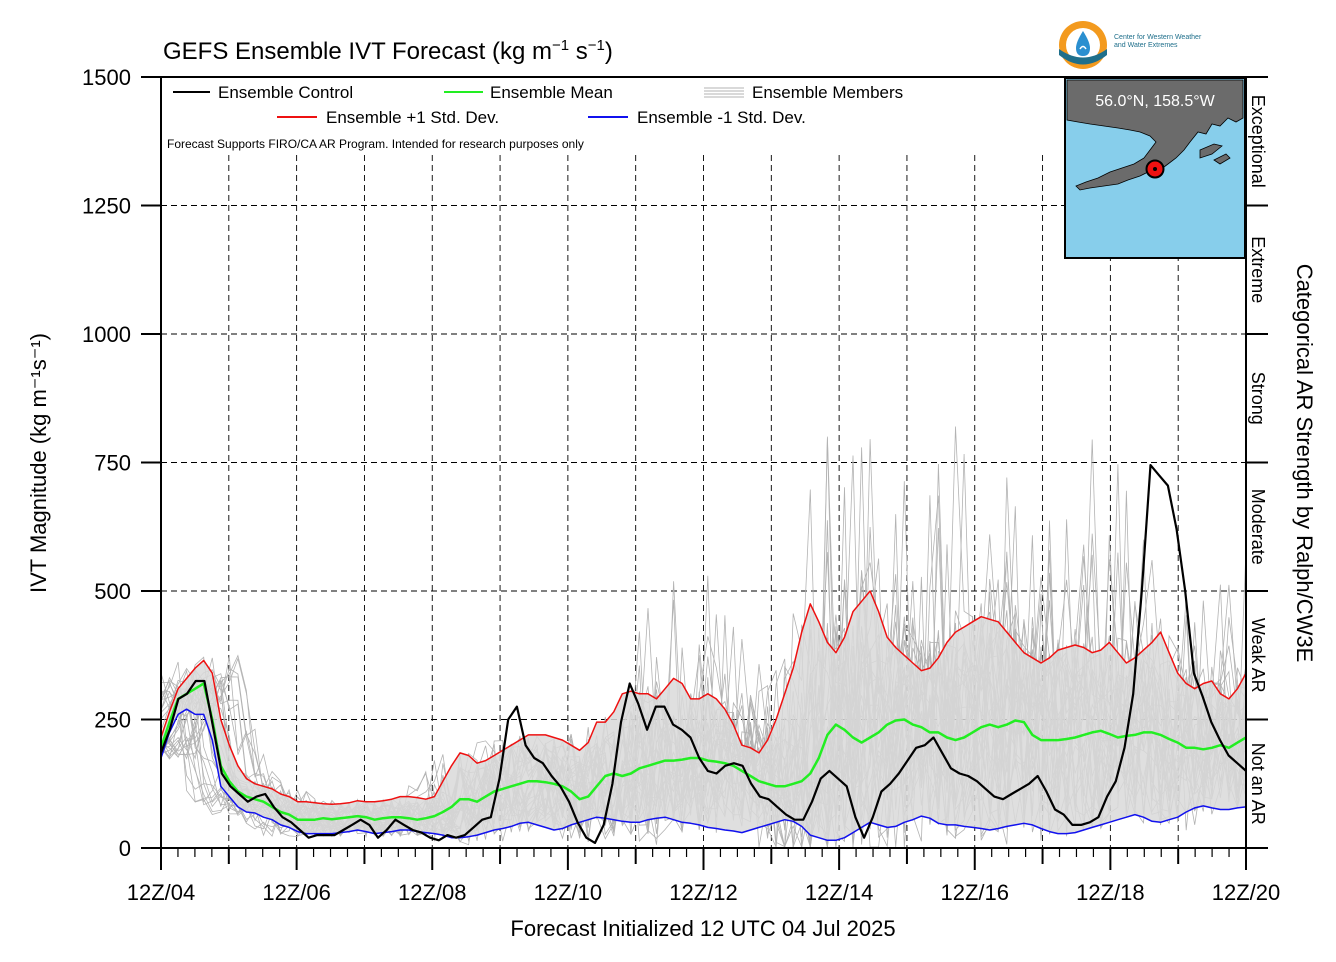 The height and width of the screenshot is (962, 1336). I want to click on logo-line-1: Center for Western Weather, so click(1158, 37).